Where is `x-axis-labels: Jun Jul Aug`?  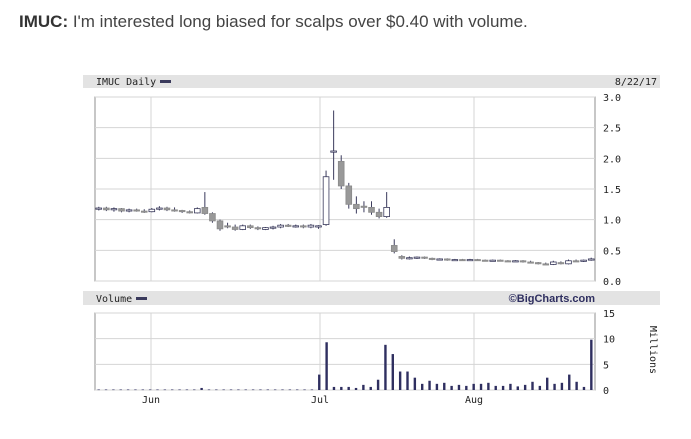 x-axis-labels: Jun Jul Aug is located at coordinates (312, 400).